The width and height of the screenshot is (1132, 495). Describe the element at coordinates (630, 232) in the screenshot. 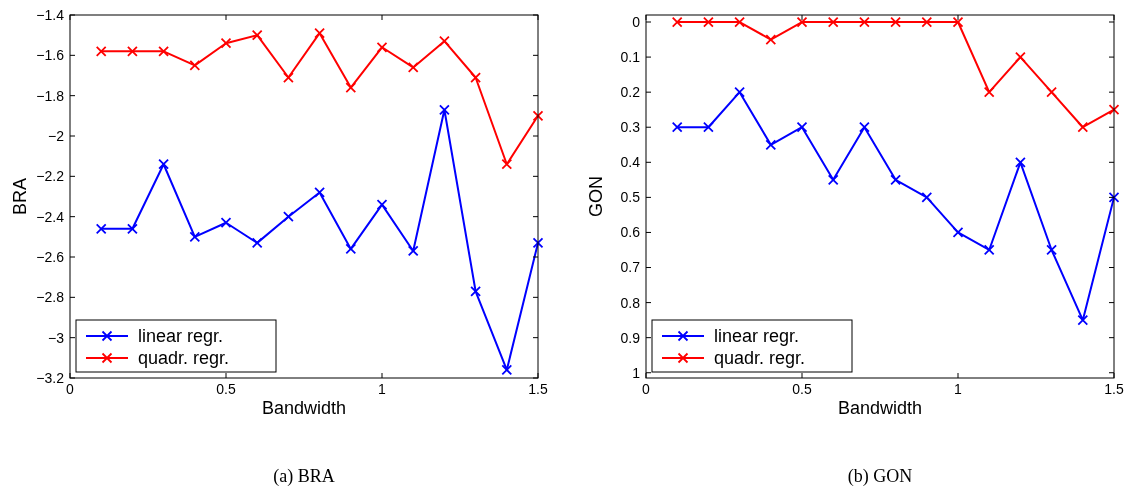

I see `y-tick-label: 0.6` at that location.